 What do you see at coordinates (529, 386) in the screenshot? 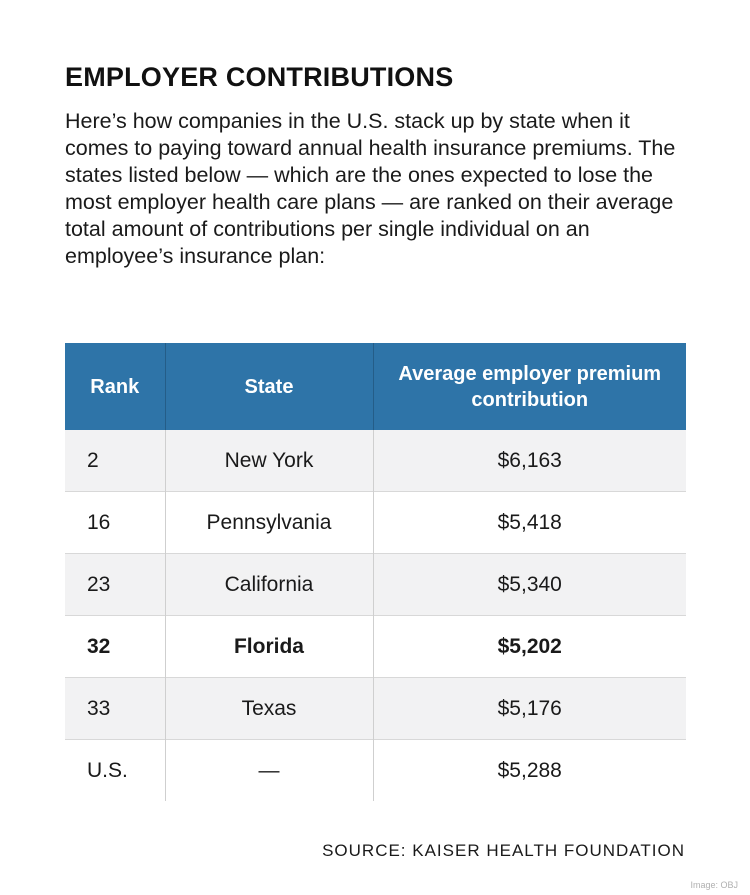
I see `column-header-contribution: Average employer premium contribution` at bounding box center [529, 386].